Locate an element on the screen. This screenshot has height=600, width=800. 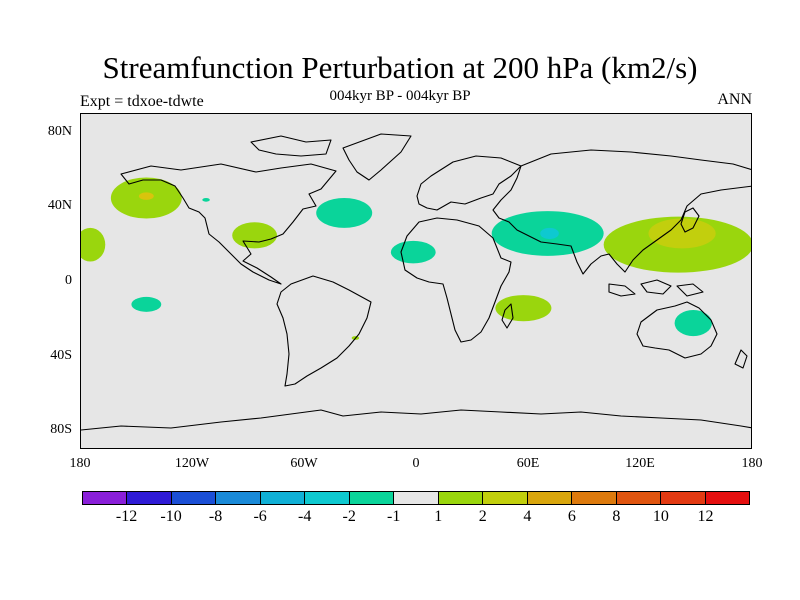
coast-new-zealand is located at coordinates (741, 359).